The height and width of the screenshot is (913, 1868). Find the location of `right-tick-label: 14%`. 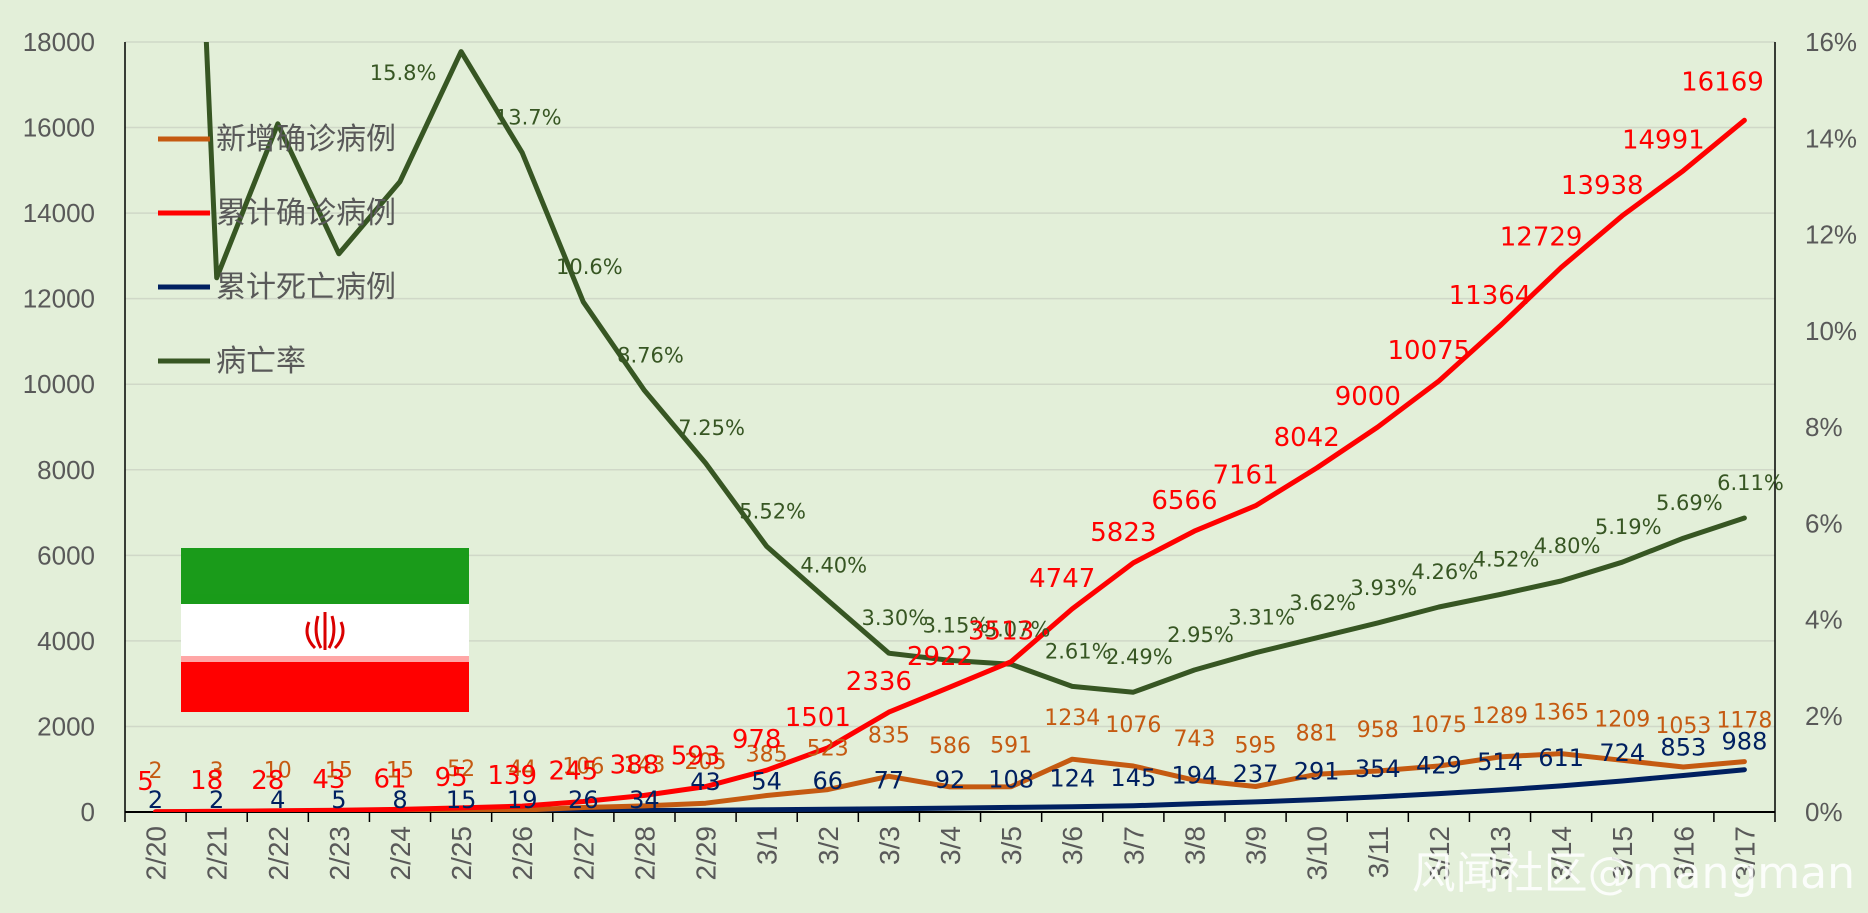

right-tick-label: 14% is located at coordinates (1831, 138).